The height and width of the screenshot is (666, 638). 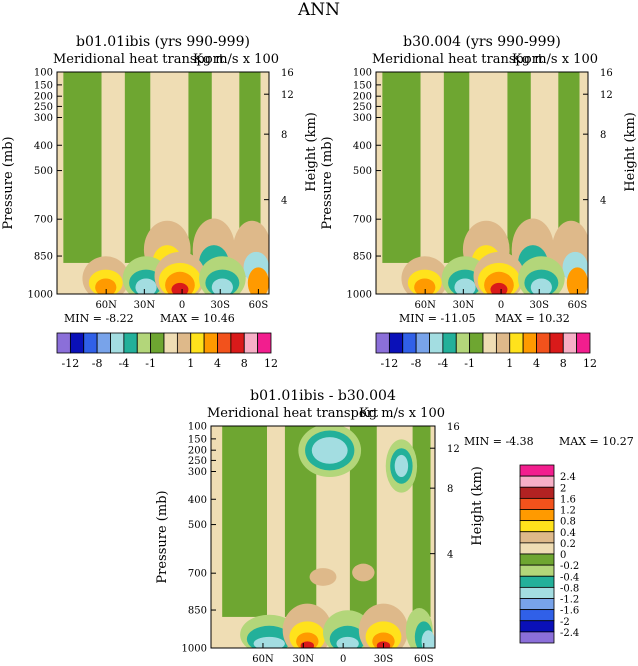 What do you see at coordinates (236, 59) in the screenshot?
I see `panel-subtitle-right: Kg m/s x 100` at bounding box center [236, 59].